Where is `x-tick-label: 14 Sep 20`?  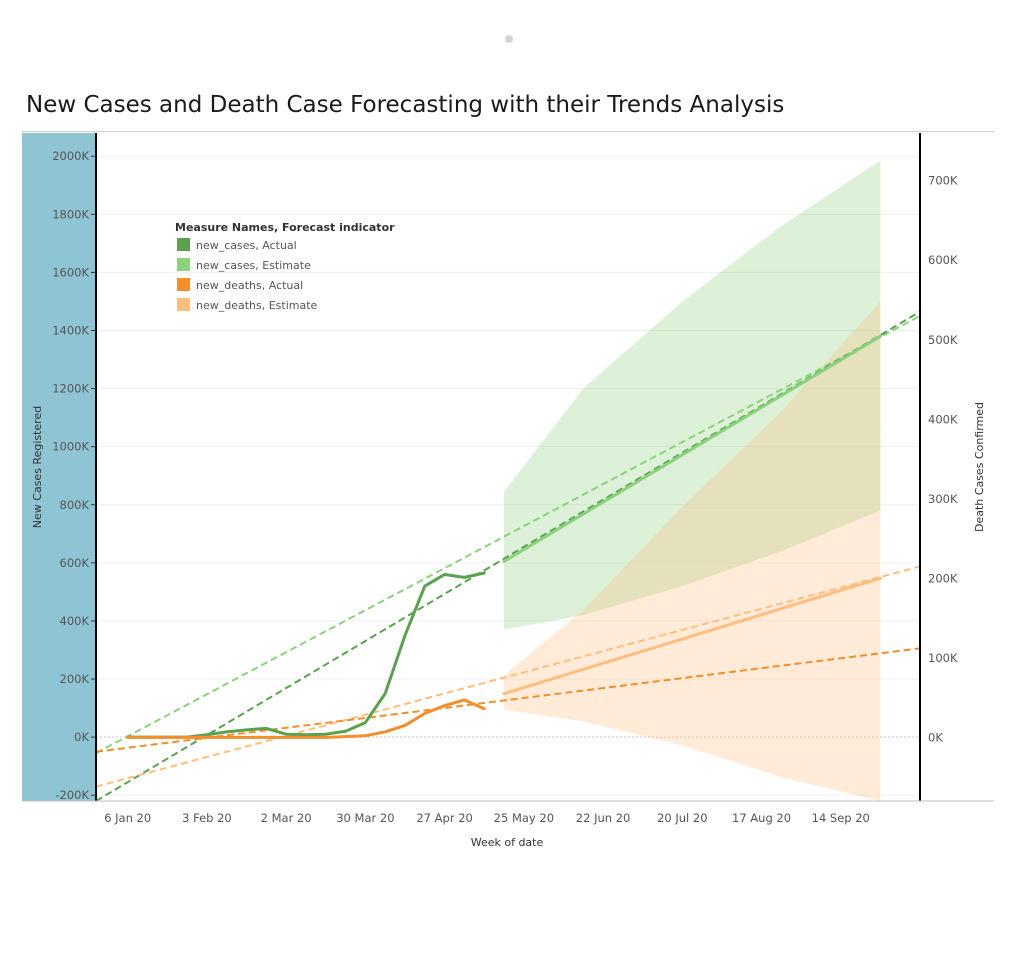 x-tick-label: 14 Sep 20 is located at coordinates (841, 818).